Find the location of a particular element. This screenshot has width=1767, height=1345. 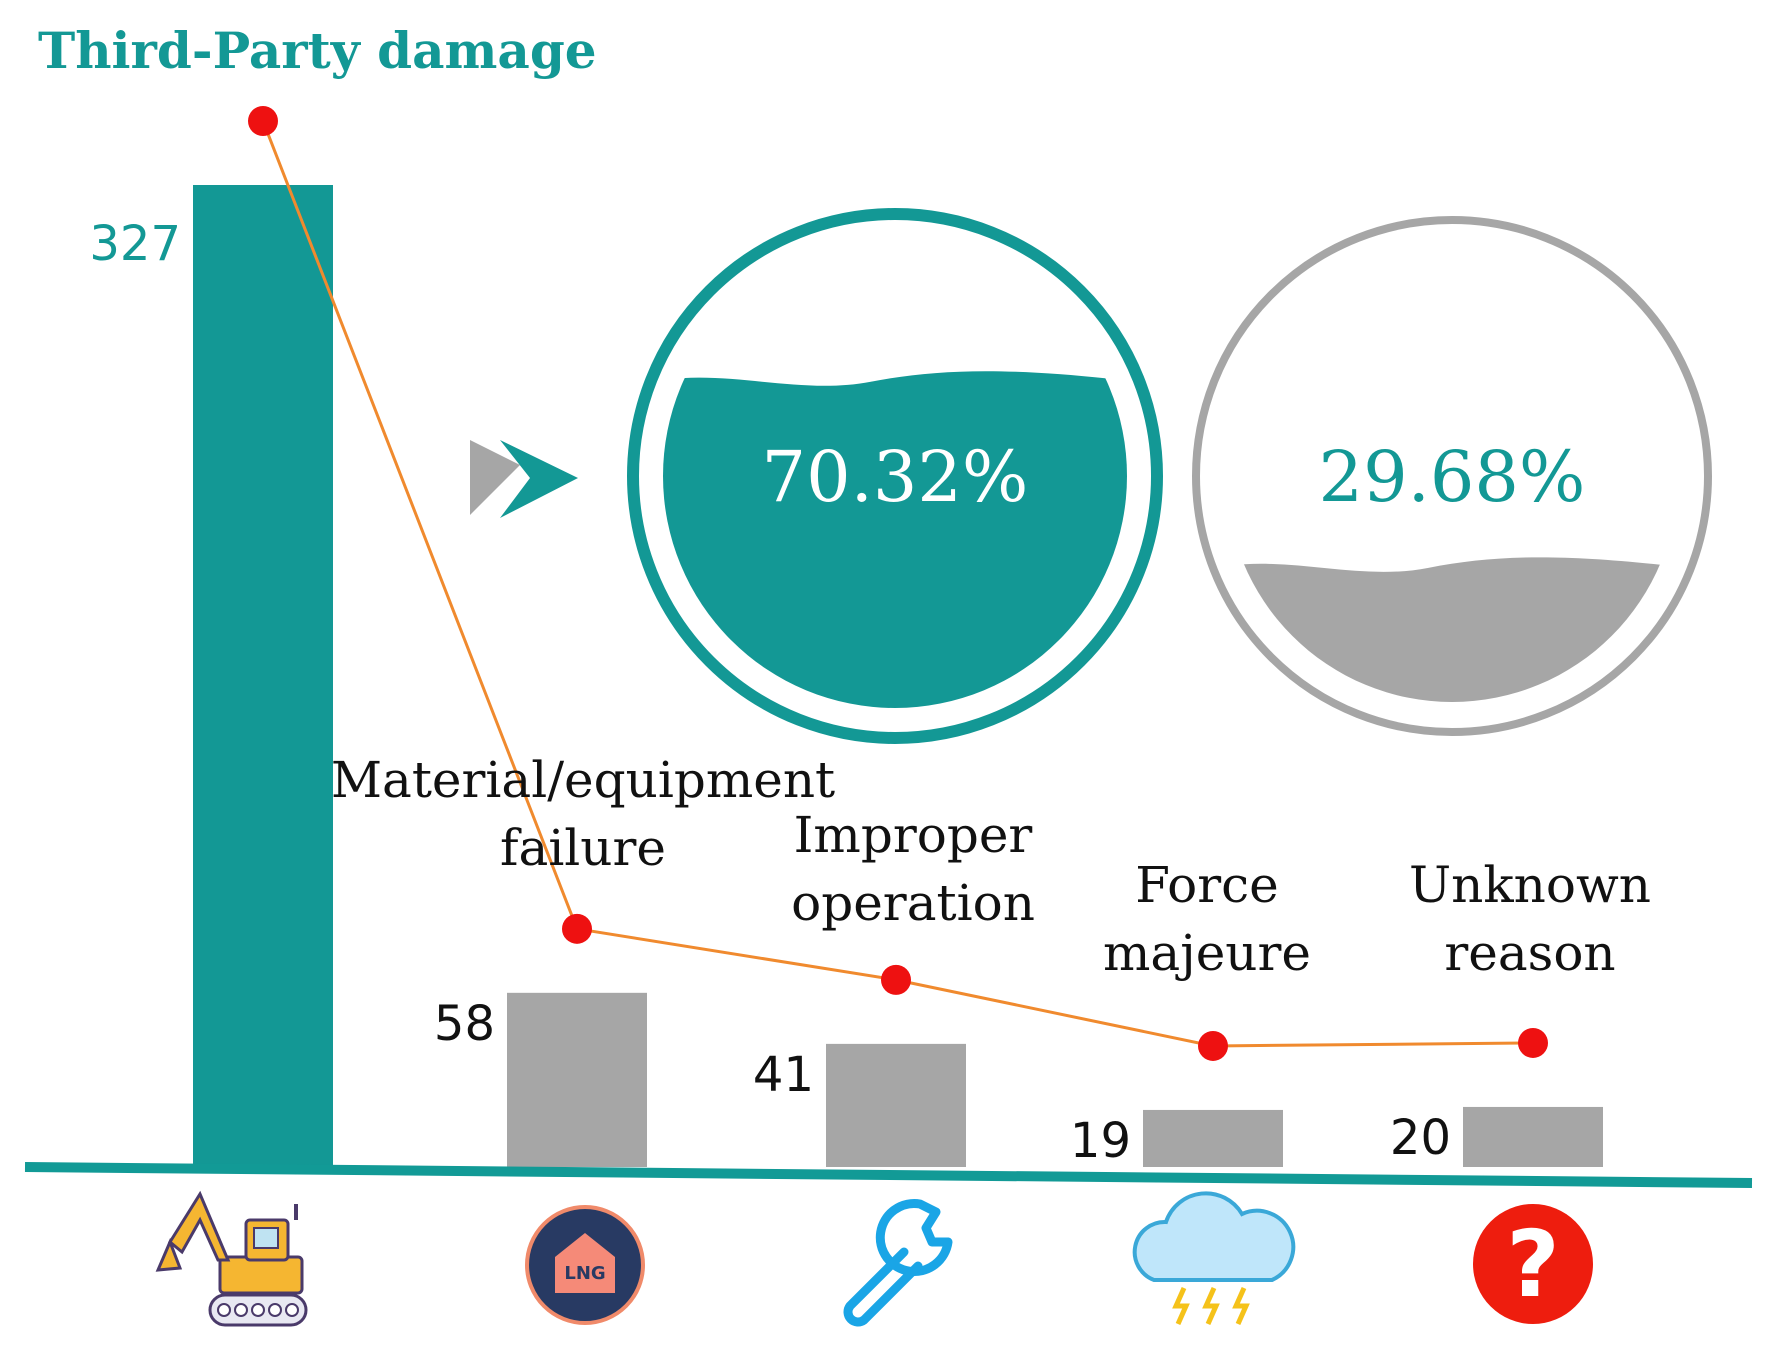

category-label-1-line-1: failure is located at coordinates (583, 848).